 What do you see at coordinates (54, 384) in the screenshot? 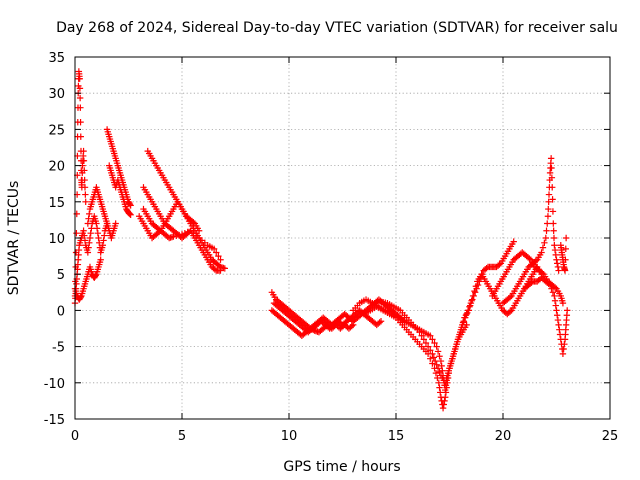
I see `y-tick-label: -10` at bounding box center [54, 384].